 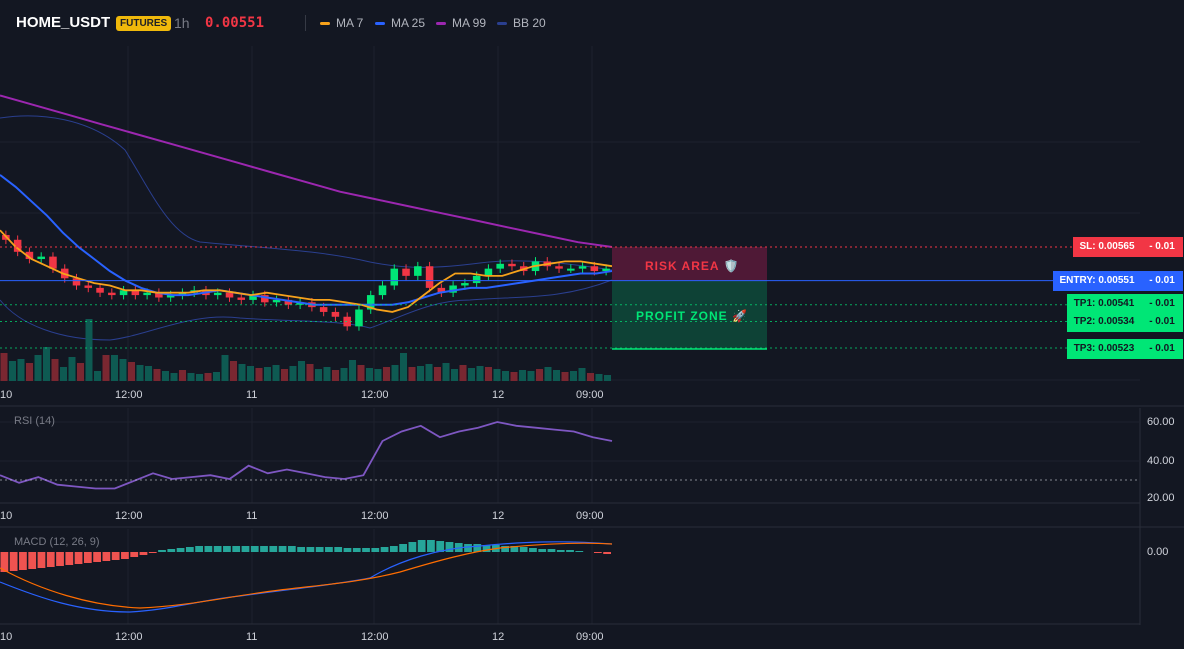 I want to click on legend-ma25: MA 25, so click(x=400, y=23).